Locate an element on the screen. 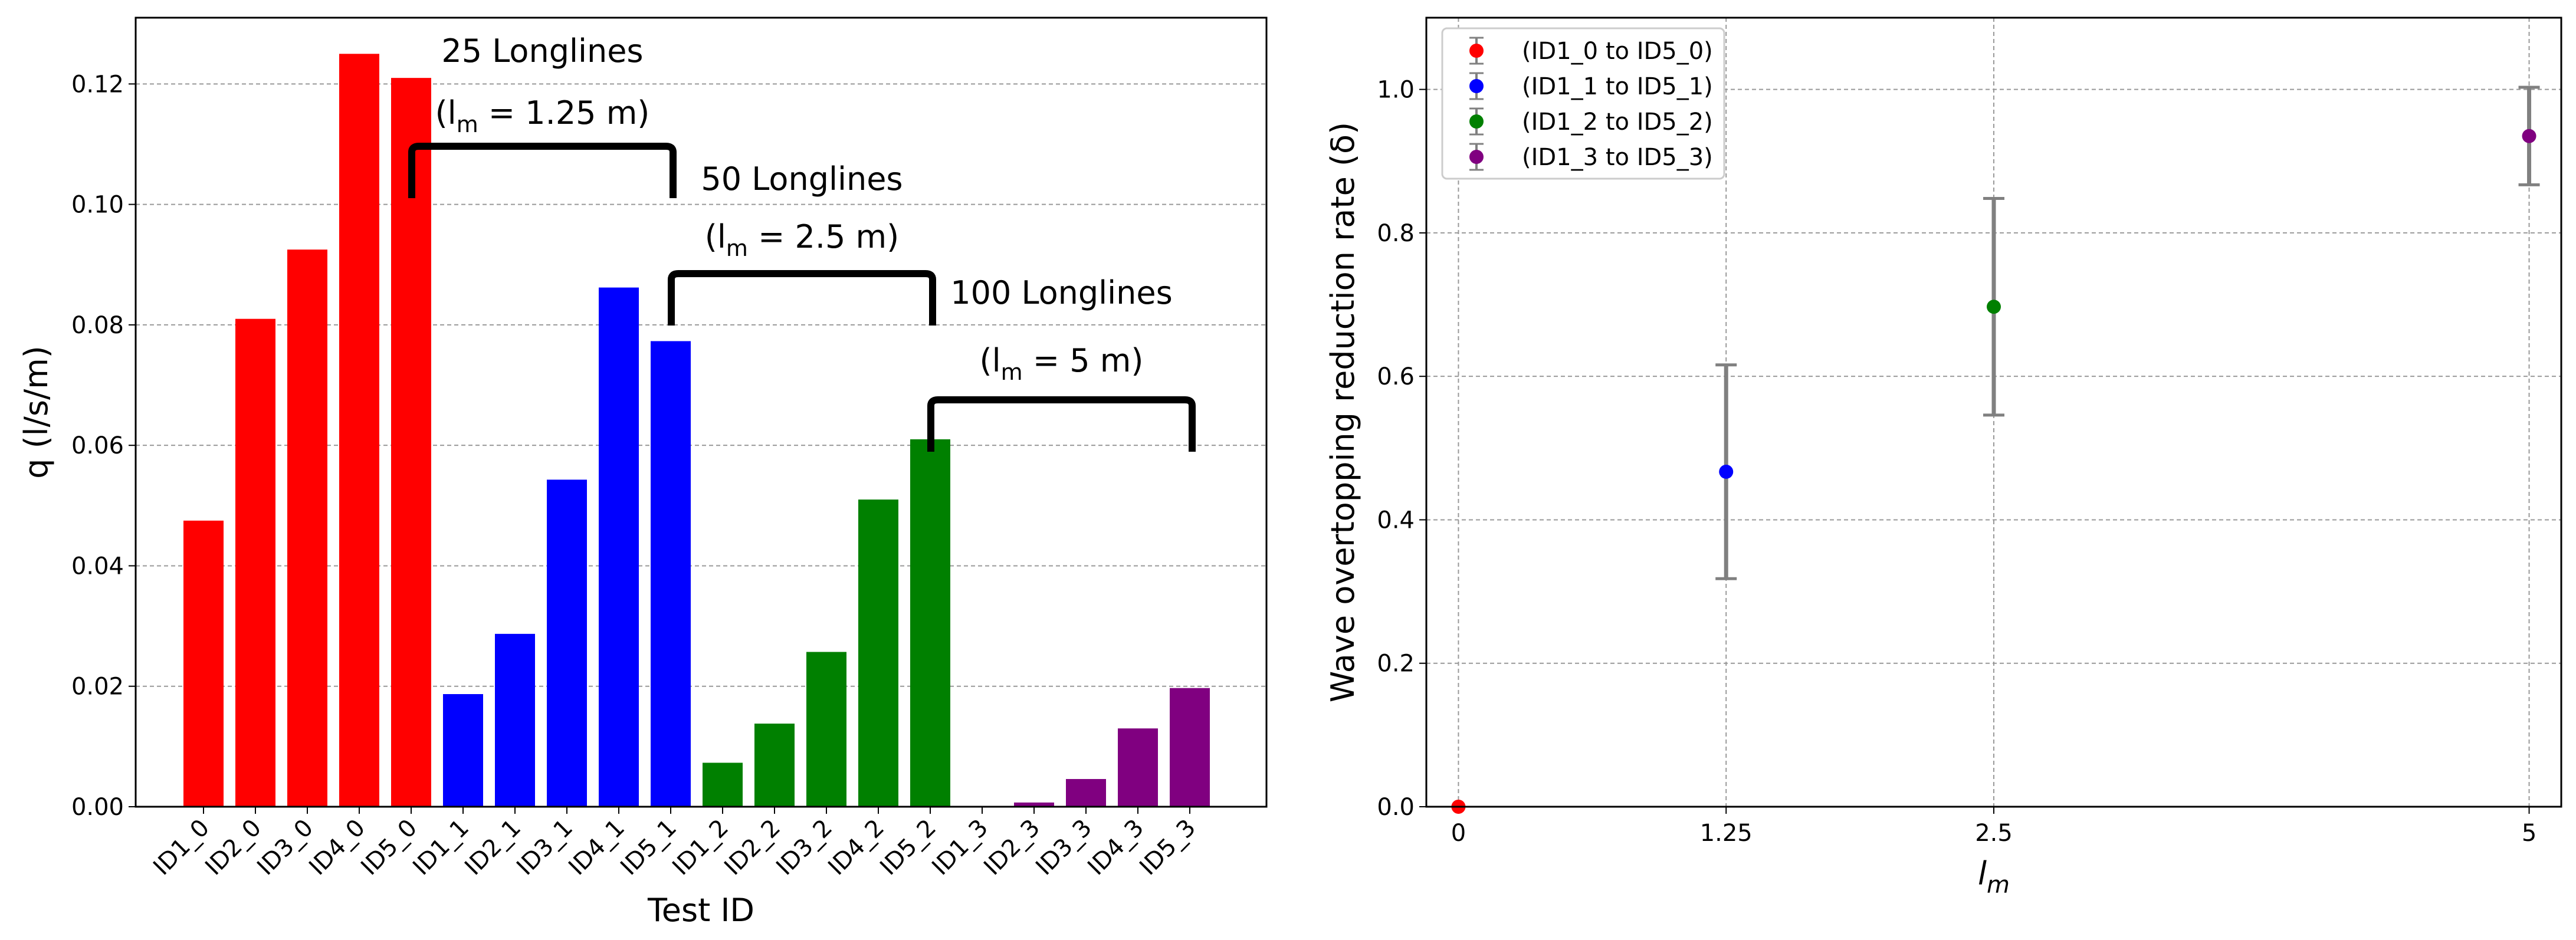 This screenshot has width=2576, height=940. x-tick-label: ID4_0 is located at coordinates (337, 847).